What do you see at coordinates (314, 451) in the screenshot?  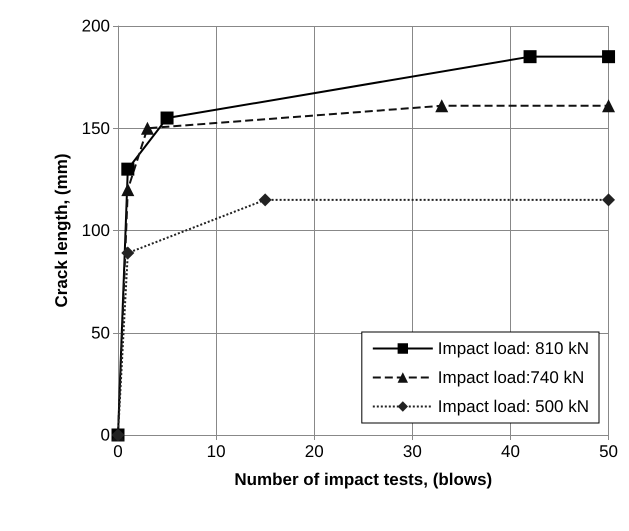 I see `x-tick-label: 20` at bounding box center [314, 451].